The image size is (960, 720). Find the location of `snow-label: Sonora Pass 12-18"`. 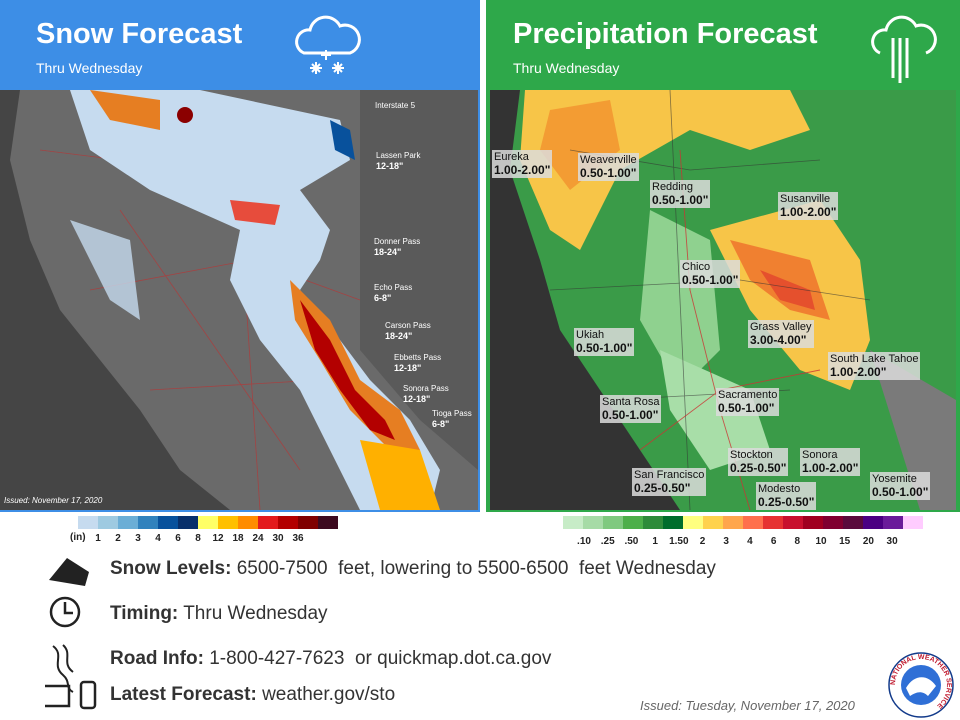

snow-label: Sonora Pass 12-18" is located at coordinates (426, 394).